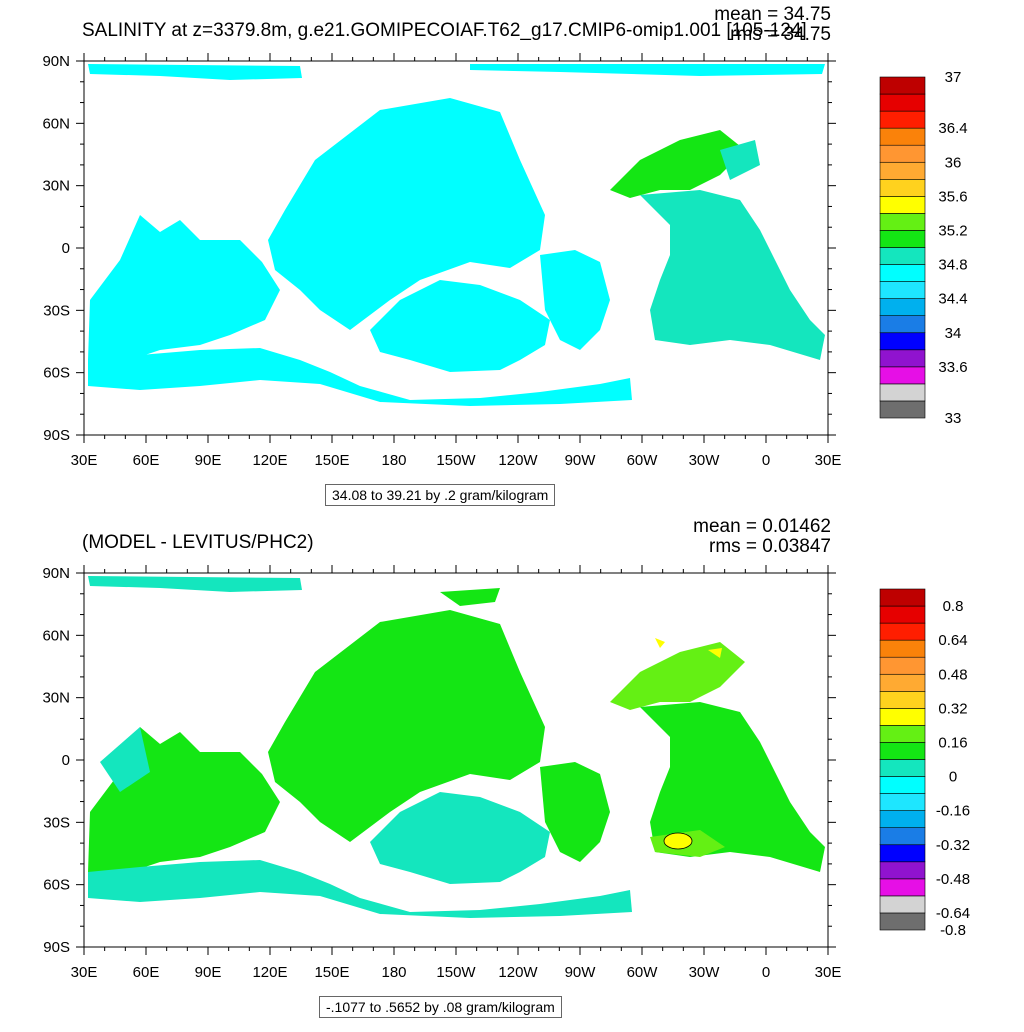  What do you see at coordinates (575, 812) in the screenshot?
I see `ocean-south-atlantic-west` at bounding box center [575, 812].